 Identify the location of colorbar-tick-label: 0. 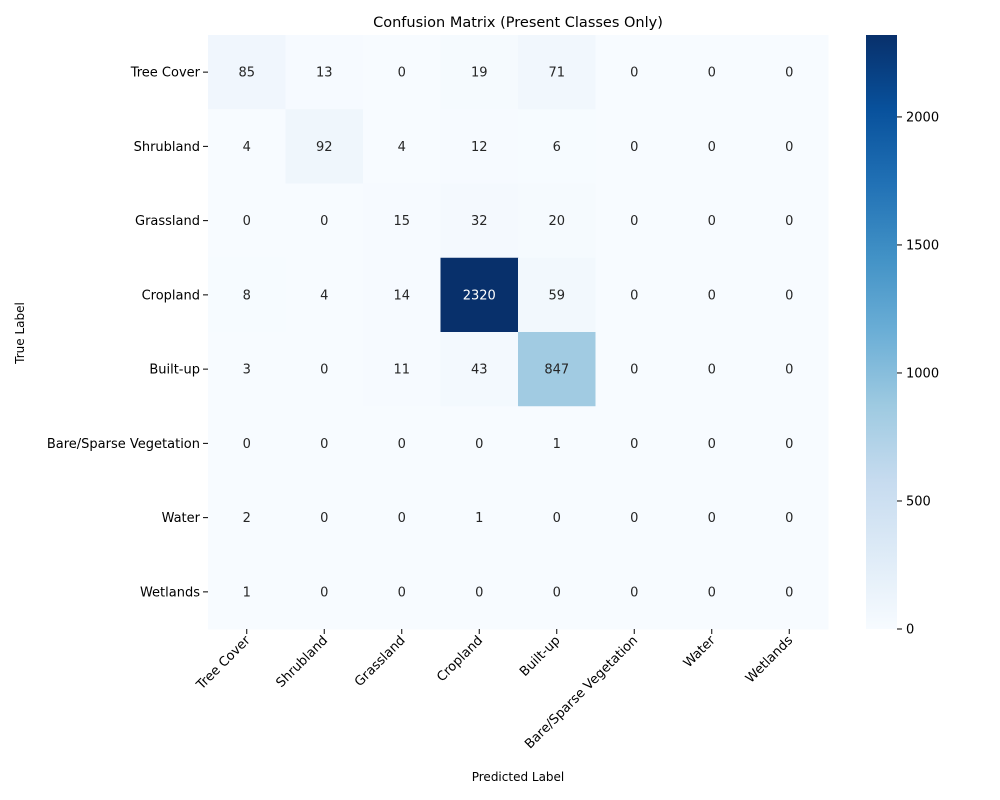
(910, 630).